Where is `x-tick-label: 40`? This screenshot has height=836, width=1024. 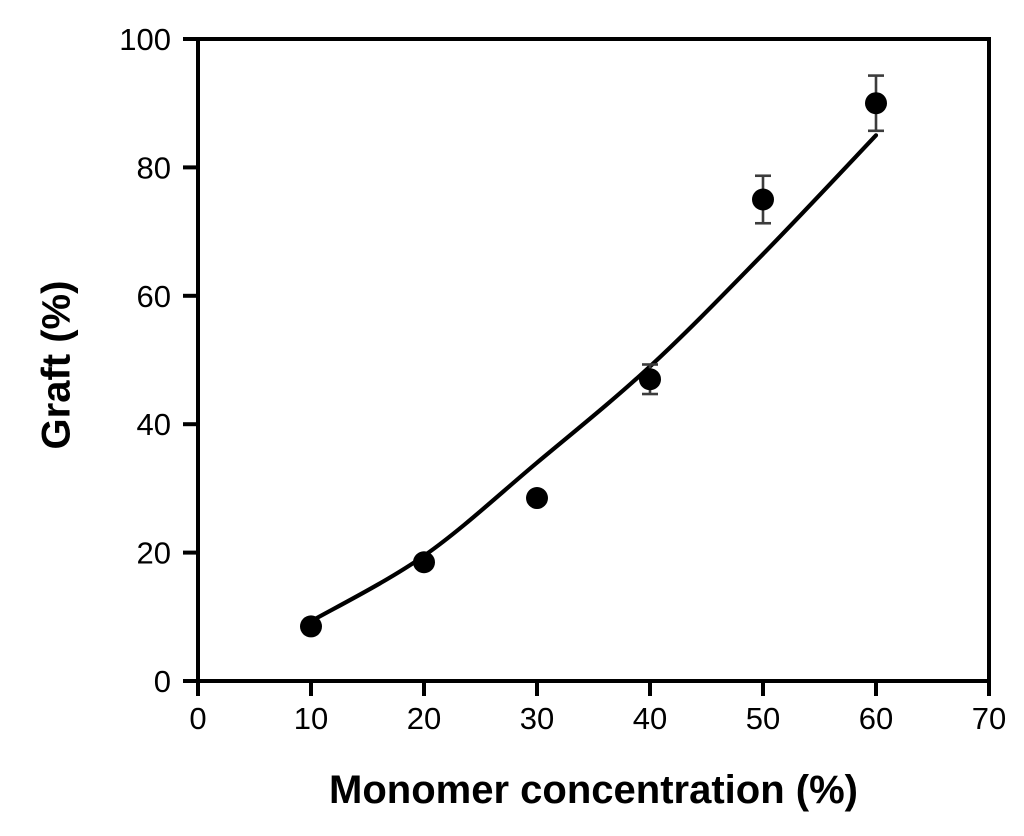
x-tick-label: 40 is located at coordinates (650, 718).